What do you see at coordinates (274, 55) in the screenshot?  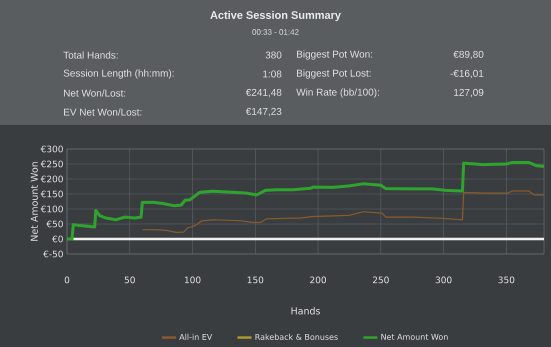 I see `text: 380` at bounding box center [274, 55].